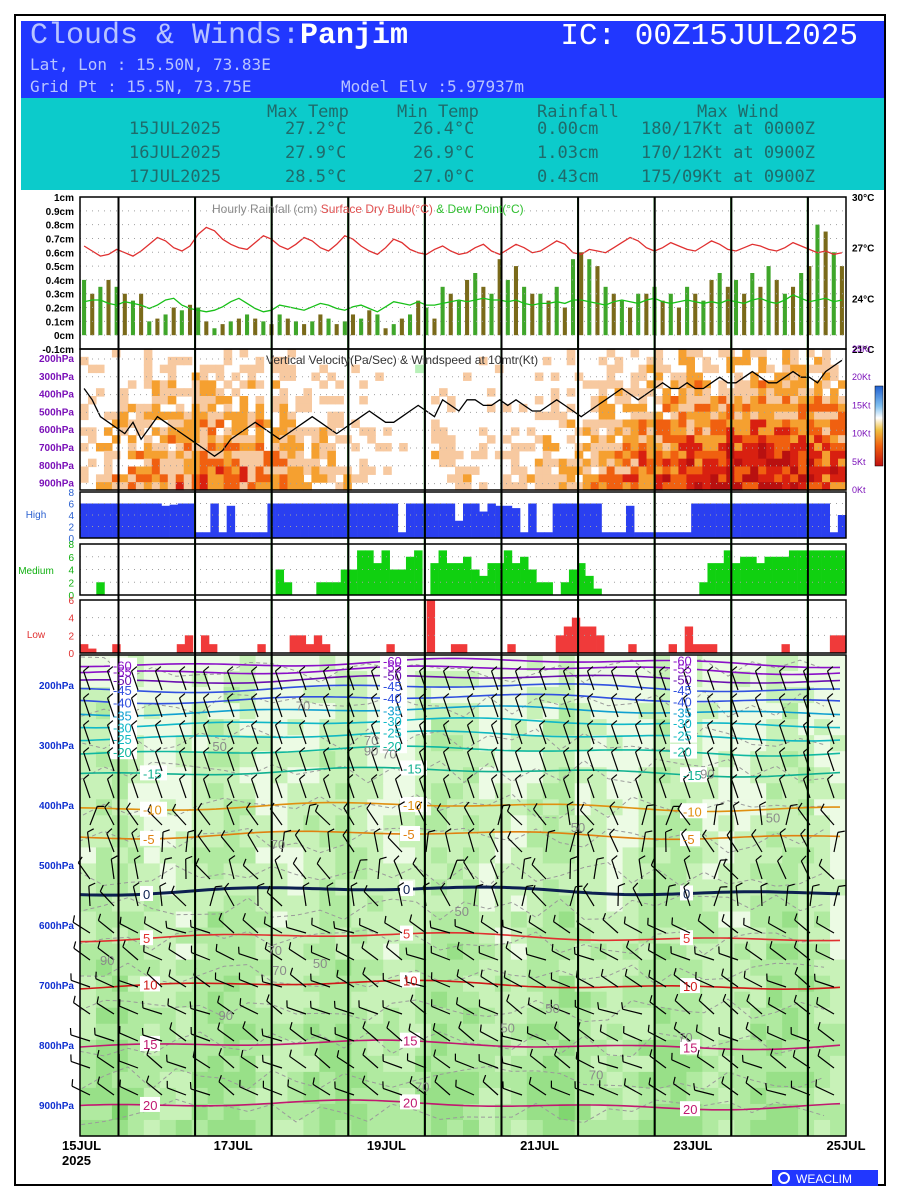  Describe the element at coordinates (801, 572) in the screenshot. I see `medium-cloud-bar` at that location.